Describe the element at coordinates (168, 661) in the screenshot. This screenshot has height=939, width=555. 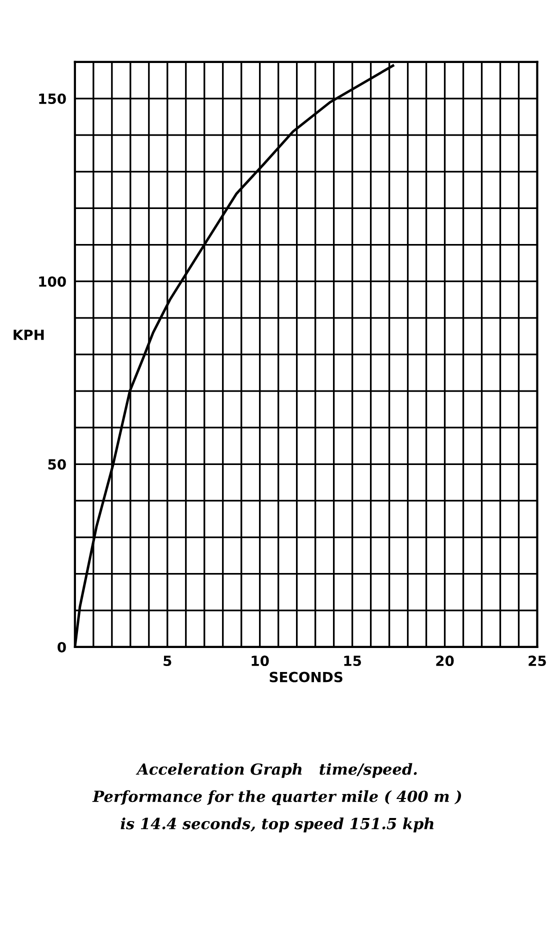
I see `x-tick-label: 5` at that location.